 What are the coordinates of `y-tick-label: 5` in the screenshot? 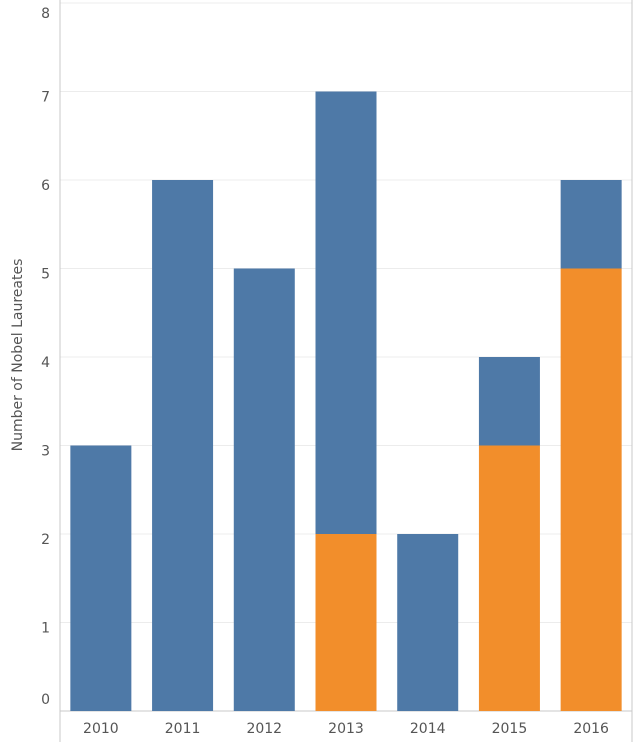 It's located at (45, 275).